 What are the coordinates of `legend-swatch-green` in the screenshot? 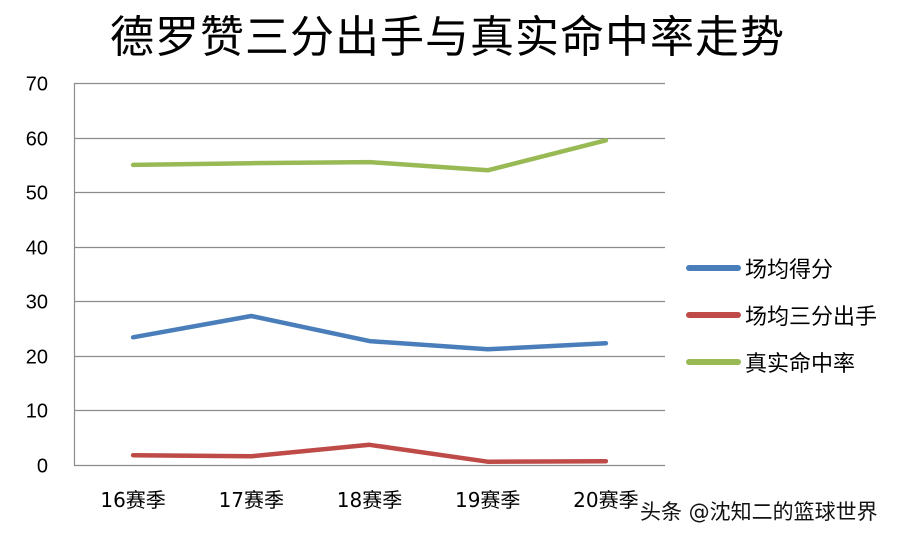 It's located at (713, 361).